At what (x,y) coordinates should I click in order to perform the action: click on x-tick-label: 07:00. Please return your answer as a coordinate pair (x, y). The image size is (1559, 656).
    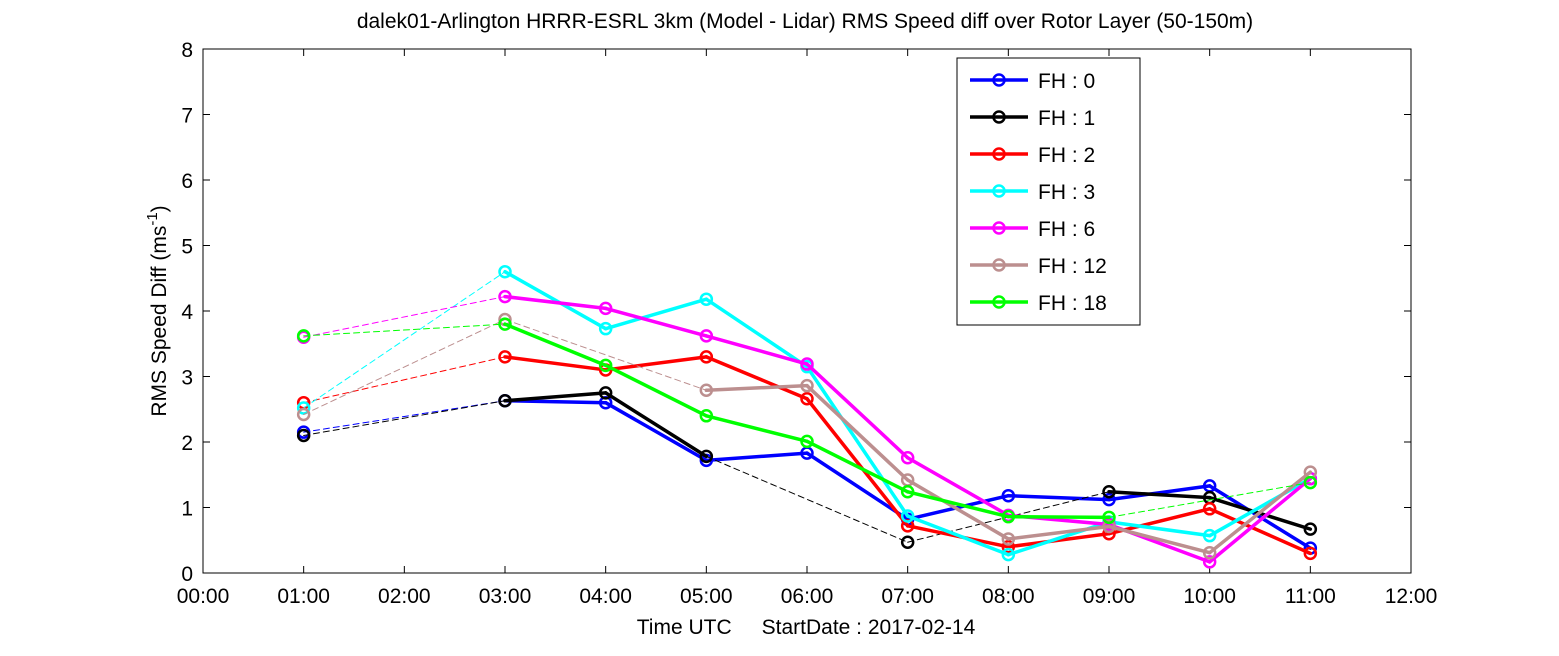
    Looking at the image, I should click on (907, 596).